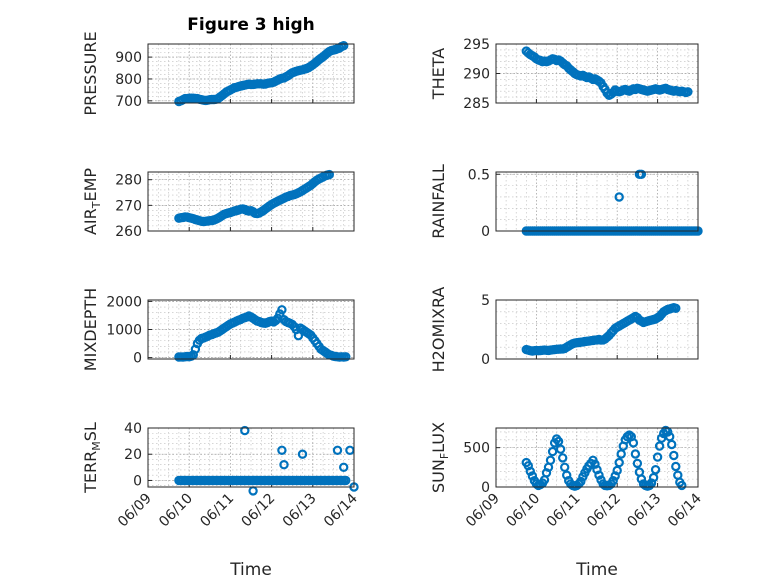  I want to click on subplot-1: 700 800 900 PRESSURE, so click(218, 73).